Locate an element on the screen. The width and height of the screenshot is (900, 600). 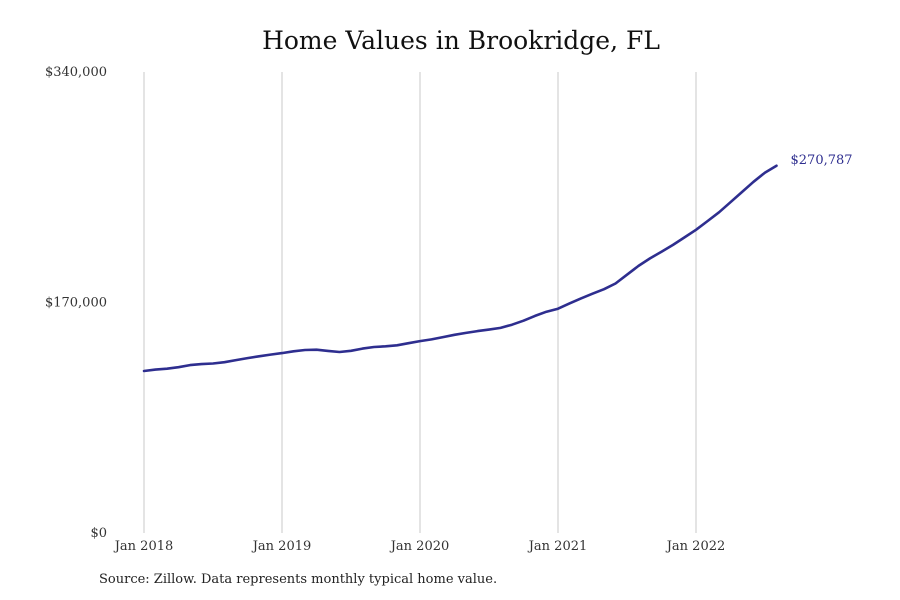
x-tick-label: Jan 2021 is located at coordinates (557, 546).